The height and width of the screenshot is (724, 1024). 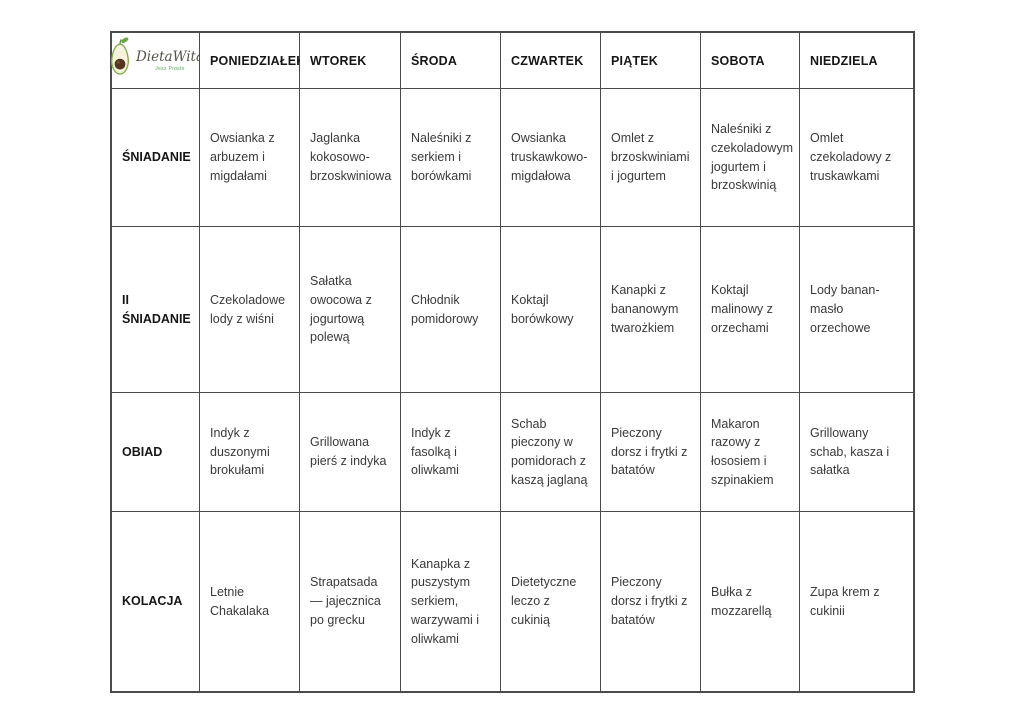 What do you see at coordinates (451, 452) in the screenshot?
I see `meal-cell: Indyk z fasolką i oliwkami` at bounding box center [451, 452].